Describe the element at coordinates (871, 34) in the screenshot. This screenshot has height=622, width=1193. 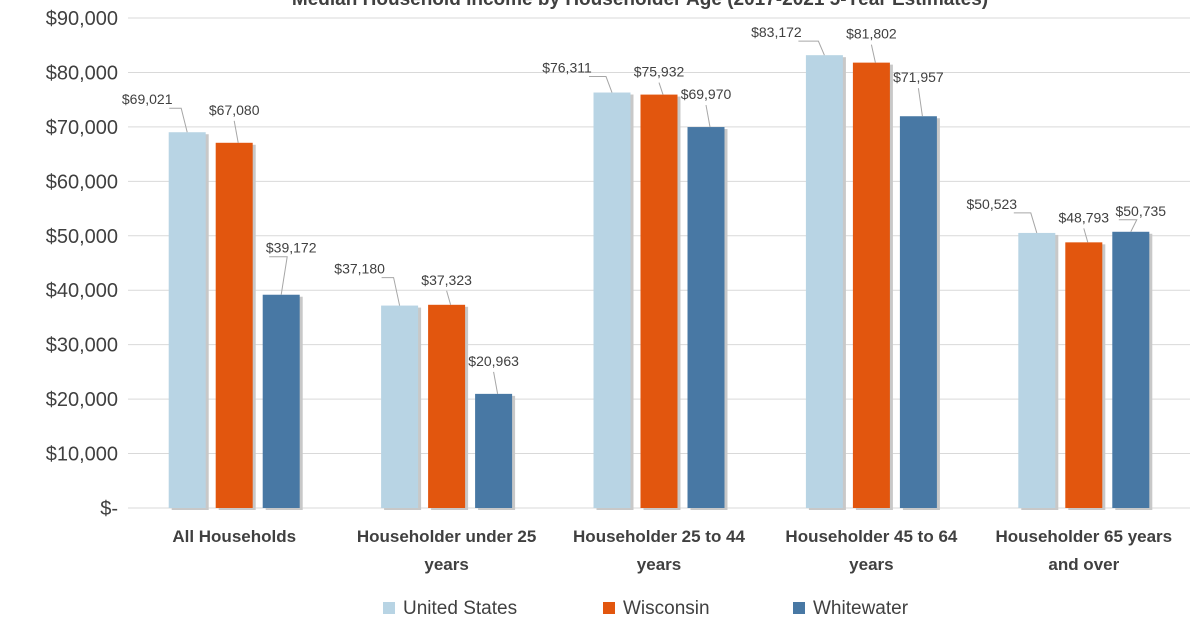
I see `data-label: $81,802` at that location.